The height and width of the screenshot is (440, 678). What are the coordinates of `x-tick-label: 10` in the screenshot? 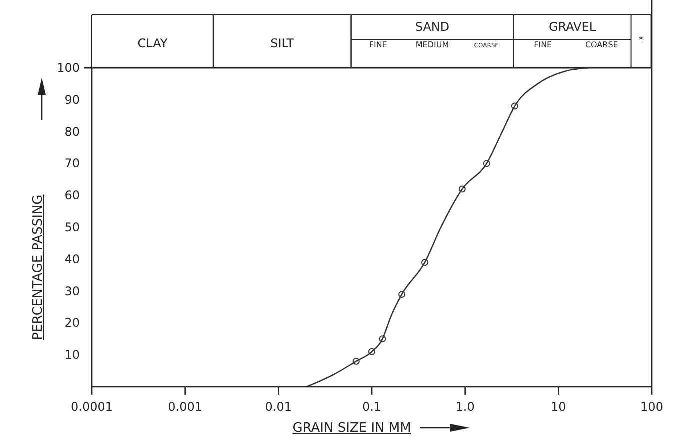 It's located at (558, 407).